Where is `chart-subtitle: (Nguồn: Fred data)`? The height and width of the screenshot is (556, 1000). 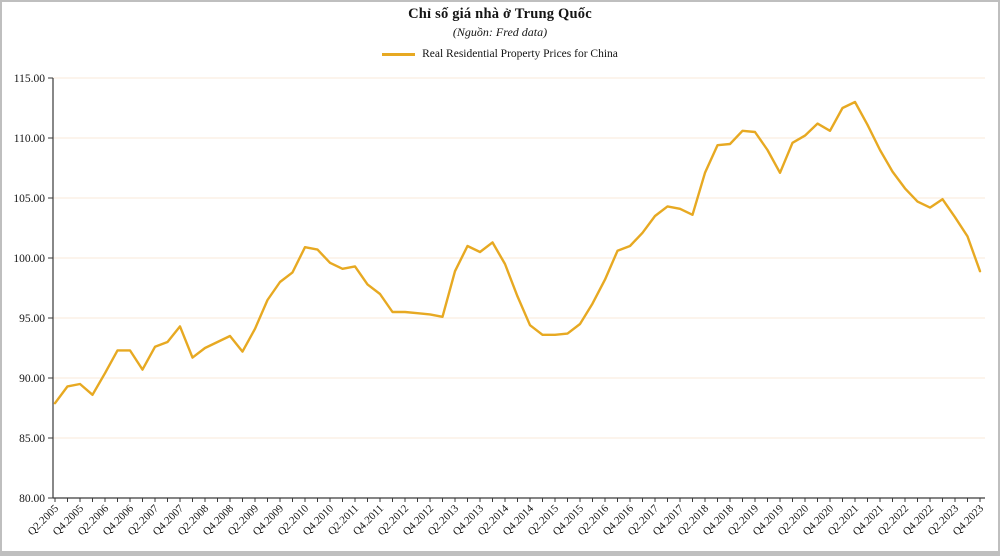 chart-subtitle: (Nguồn: Fred data) is located at coordinates (500, 32).